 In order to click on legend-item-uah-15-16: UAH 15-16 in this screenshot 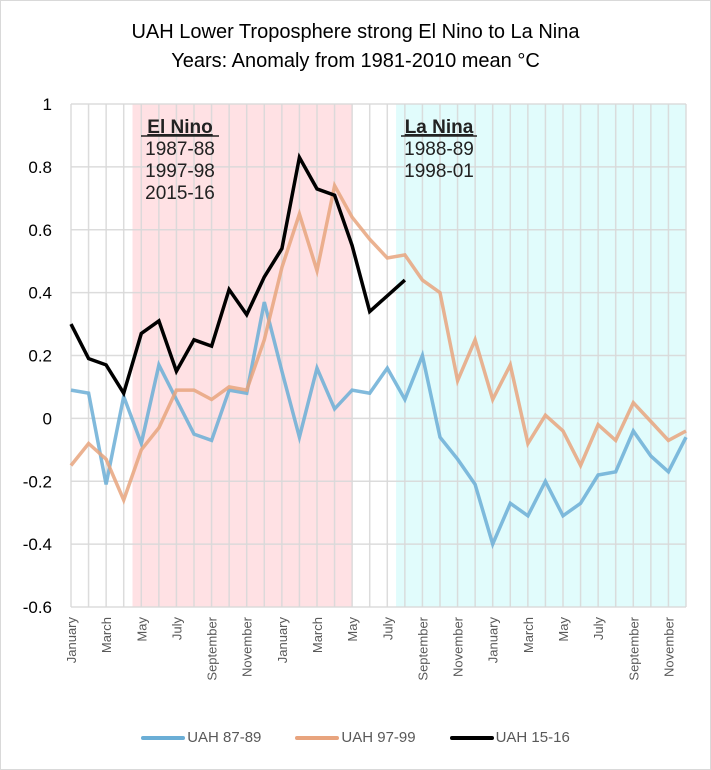, I will do `click(509, 737)`.